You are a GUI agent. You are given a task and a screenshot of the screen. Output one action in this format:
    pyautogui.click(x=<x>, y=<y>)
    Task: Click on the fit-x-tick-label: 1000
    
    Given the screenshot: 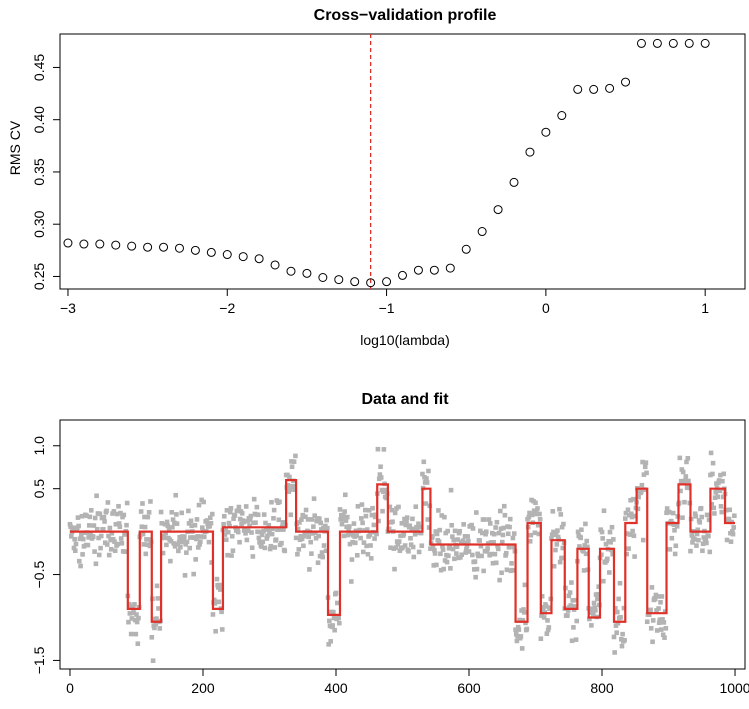 What is the action you would take?
    pyautogui.click(x=734, y=688)
    